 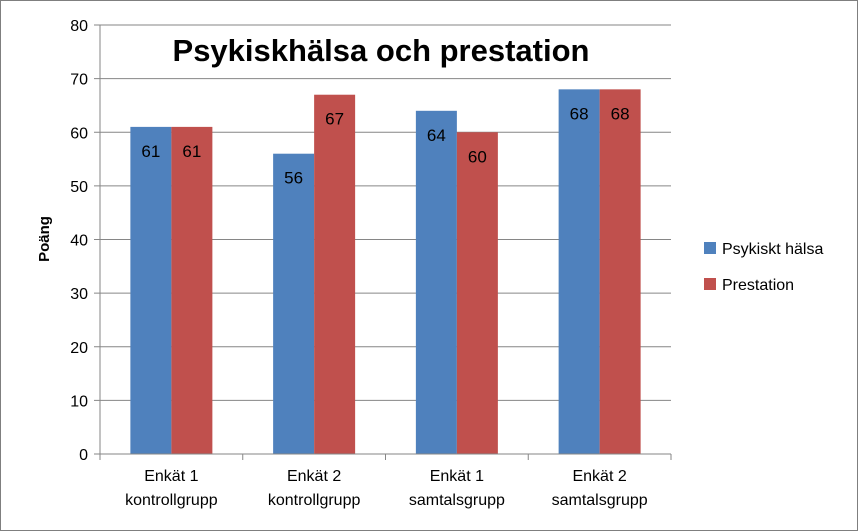 I want to click on y-tick-label: 0, so click(x=83, y=455).